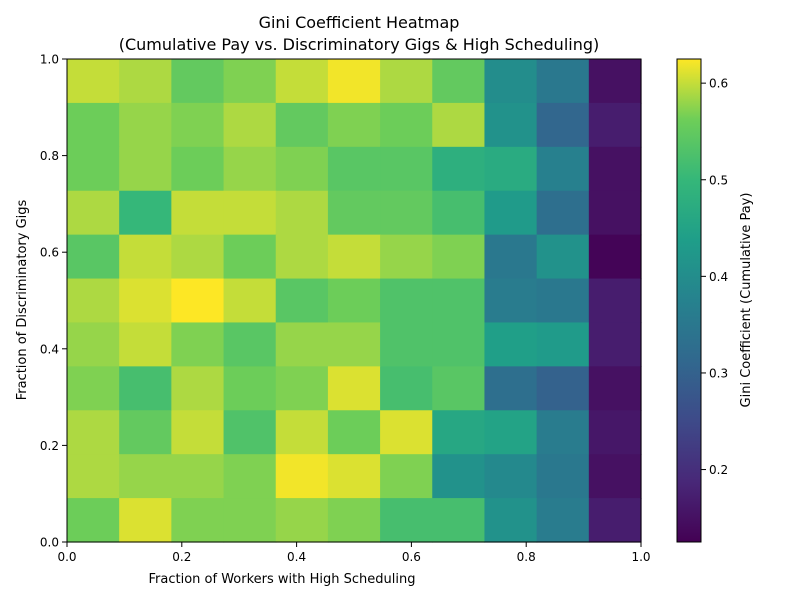 Image resolution: width=800 pixels, height=600 pixels. Describe the element at coordinates (354, 553) in the screenshot. I see `x-axis-ticks: 0.0 0.2 0.4 0.6 0.8 1.0` at that location.